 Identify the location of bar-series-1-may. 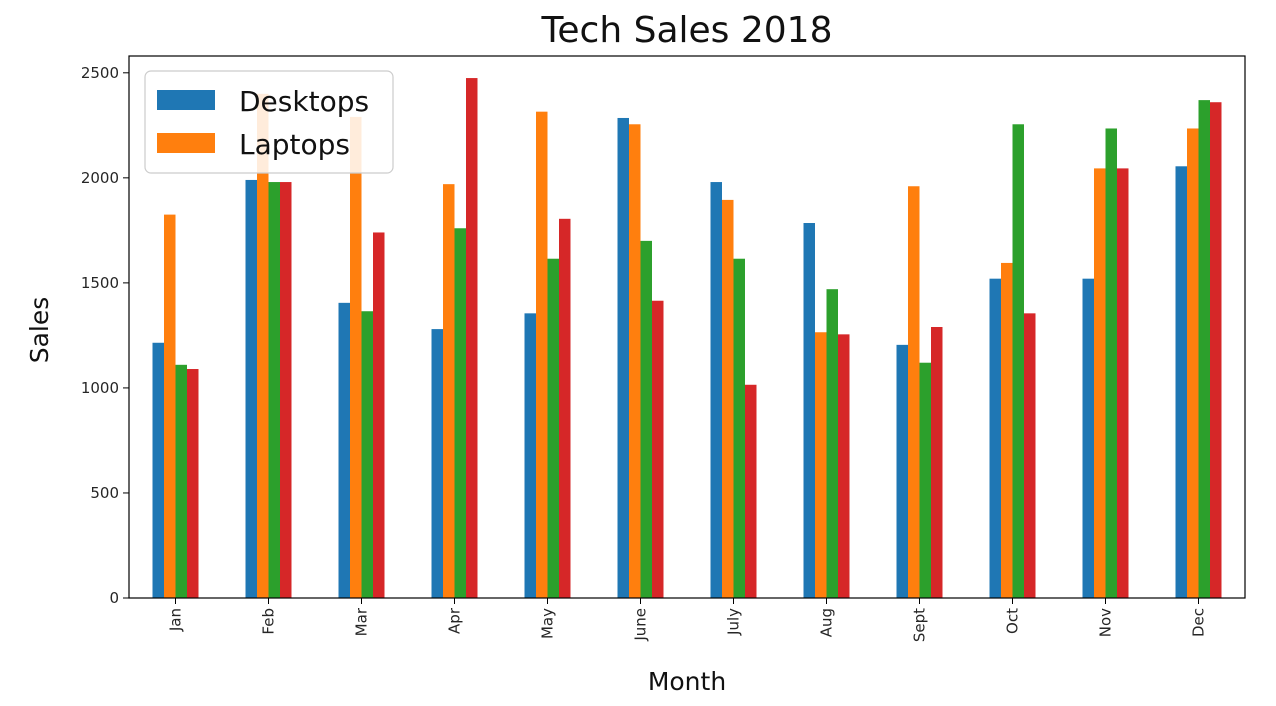
(542, 355).